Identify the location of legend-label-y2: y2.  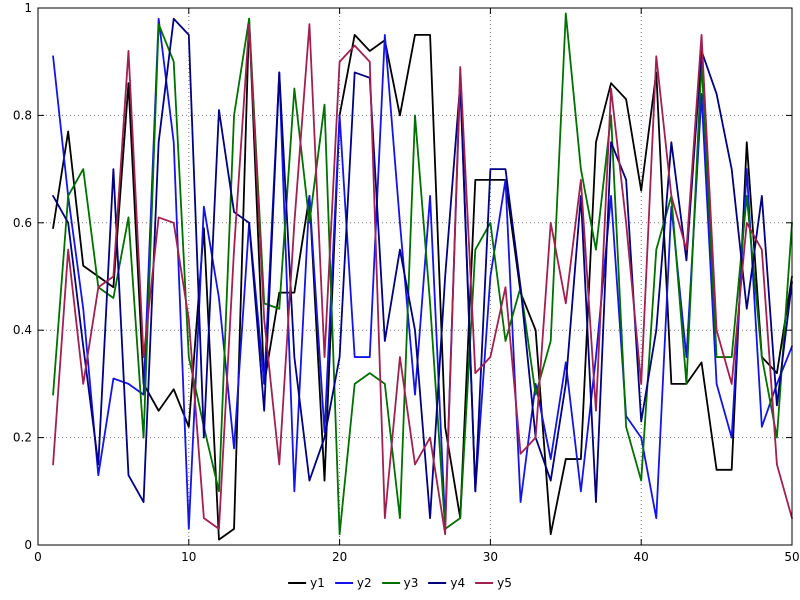
(364, 583).